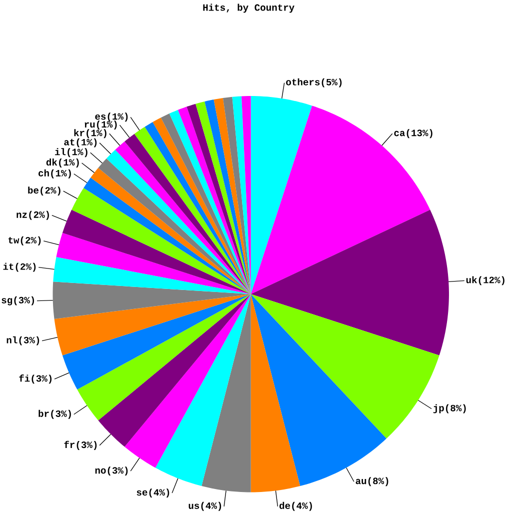 The image size is (507, 512). I want to click on slice-label: jp(8%), so click(449, 409).